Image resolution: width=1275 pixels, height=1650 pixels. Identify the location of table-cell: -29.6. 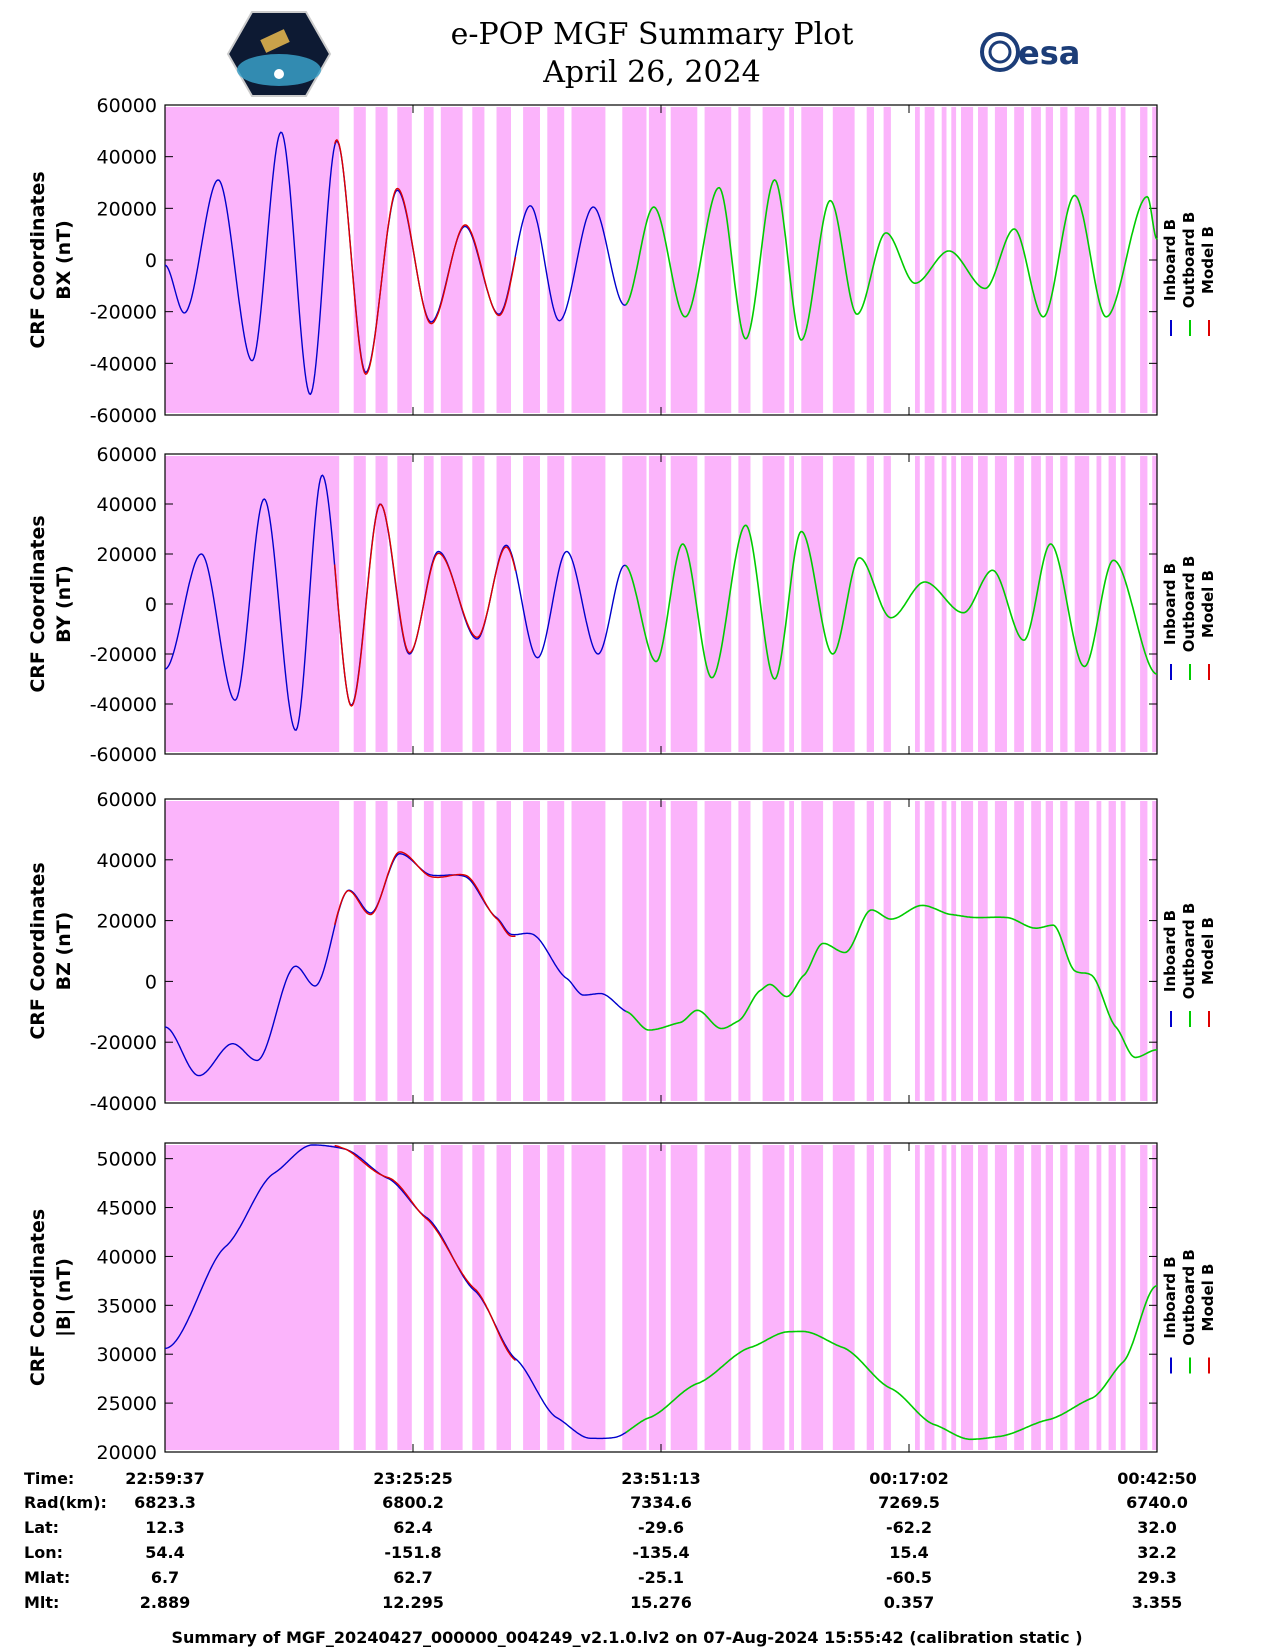
(661, 1527).